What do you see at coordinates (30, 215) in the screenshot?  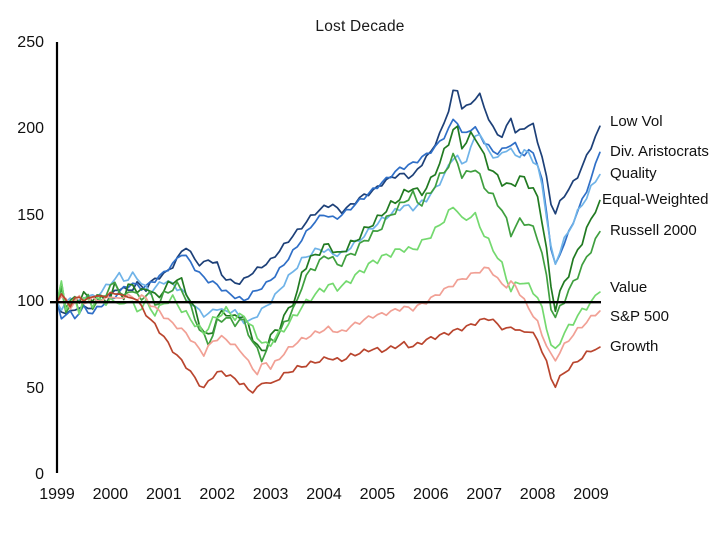 I see `y-tick-label: 150` at bounding box center [30, 215].